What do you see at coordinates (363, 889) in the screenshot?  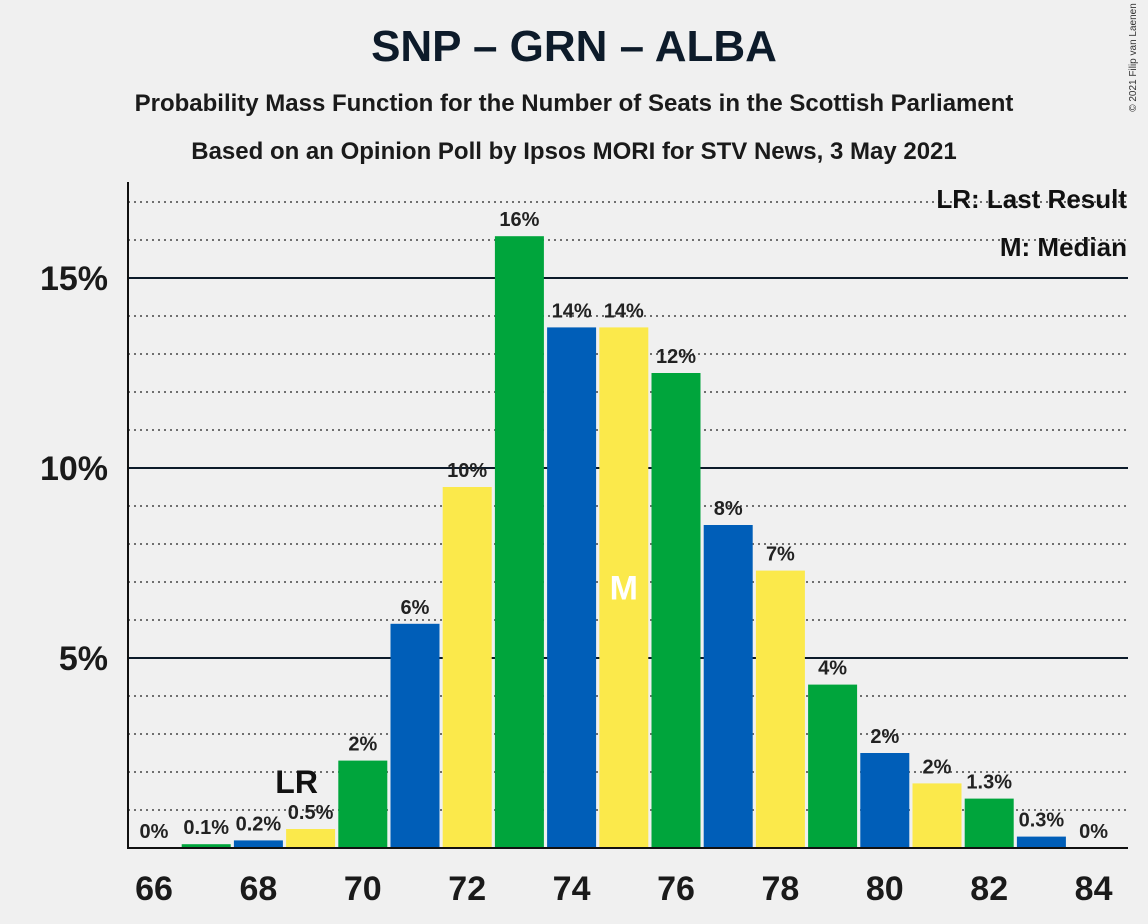 I see `x-tick-label: 70` at bounding box center [363, 889].